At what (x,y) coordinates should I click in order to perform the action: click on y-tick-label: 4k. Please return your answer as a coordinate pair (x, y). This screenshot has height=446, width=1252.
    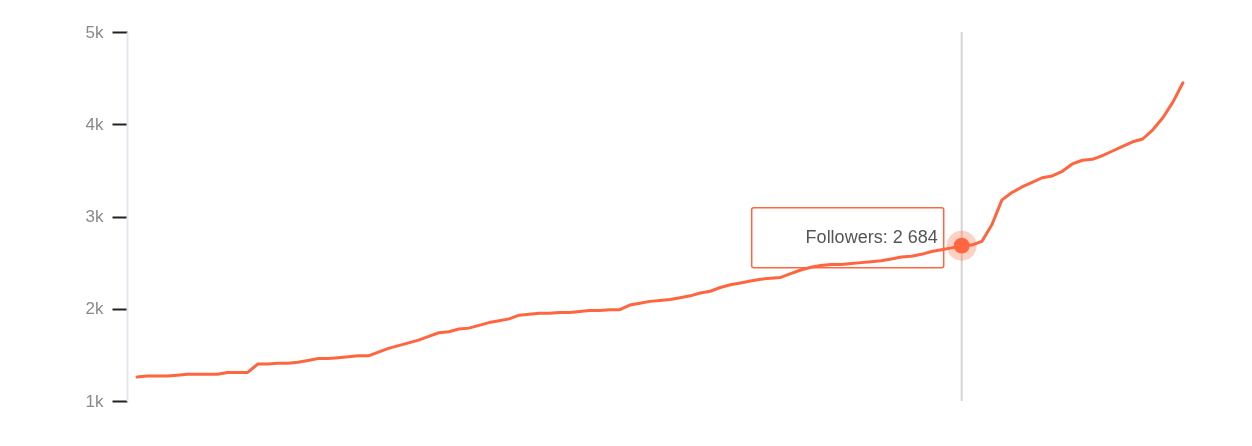
    Looking at the image, I should click on (94, 124).